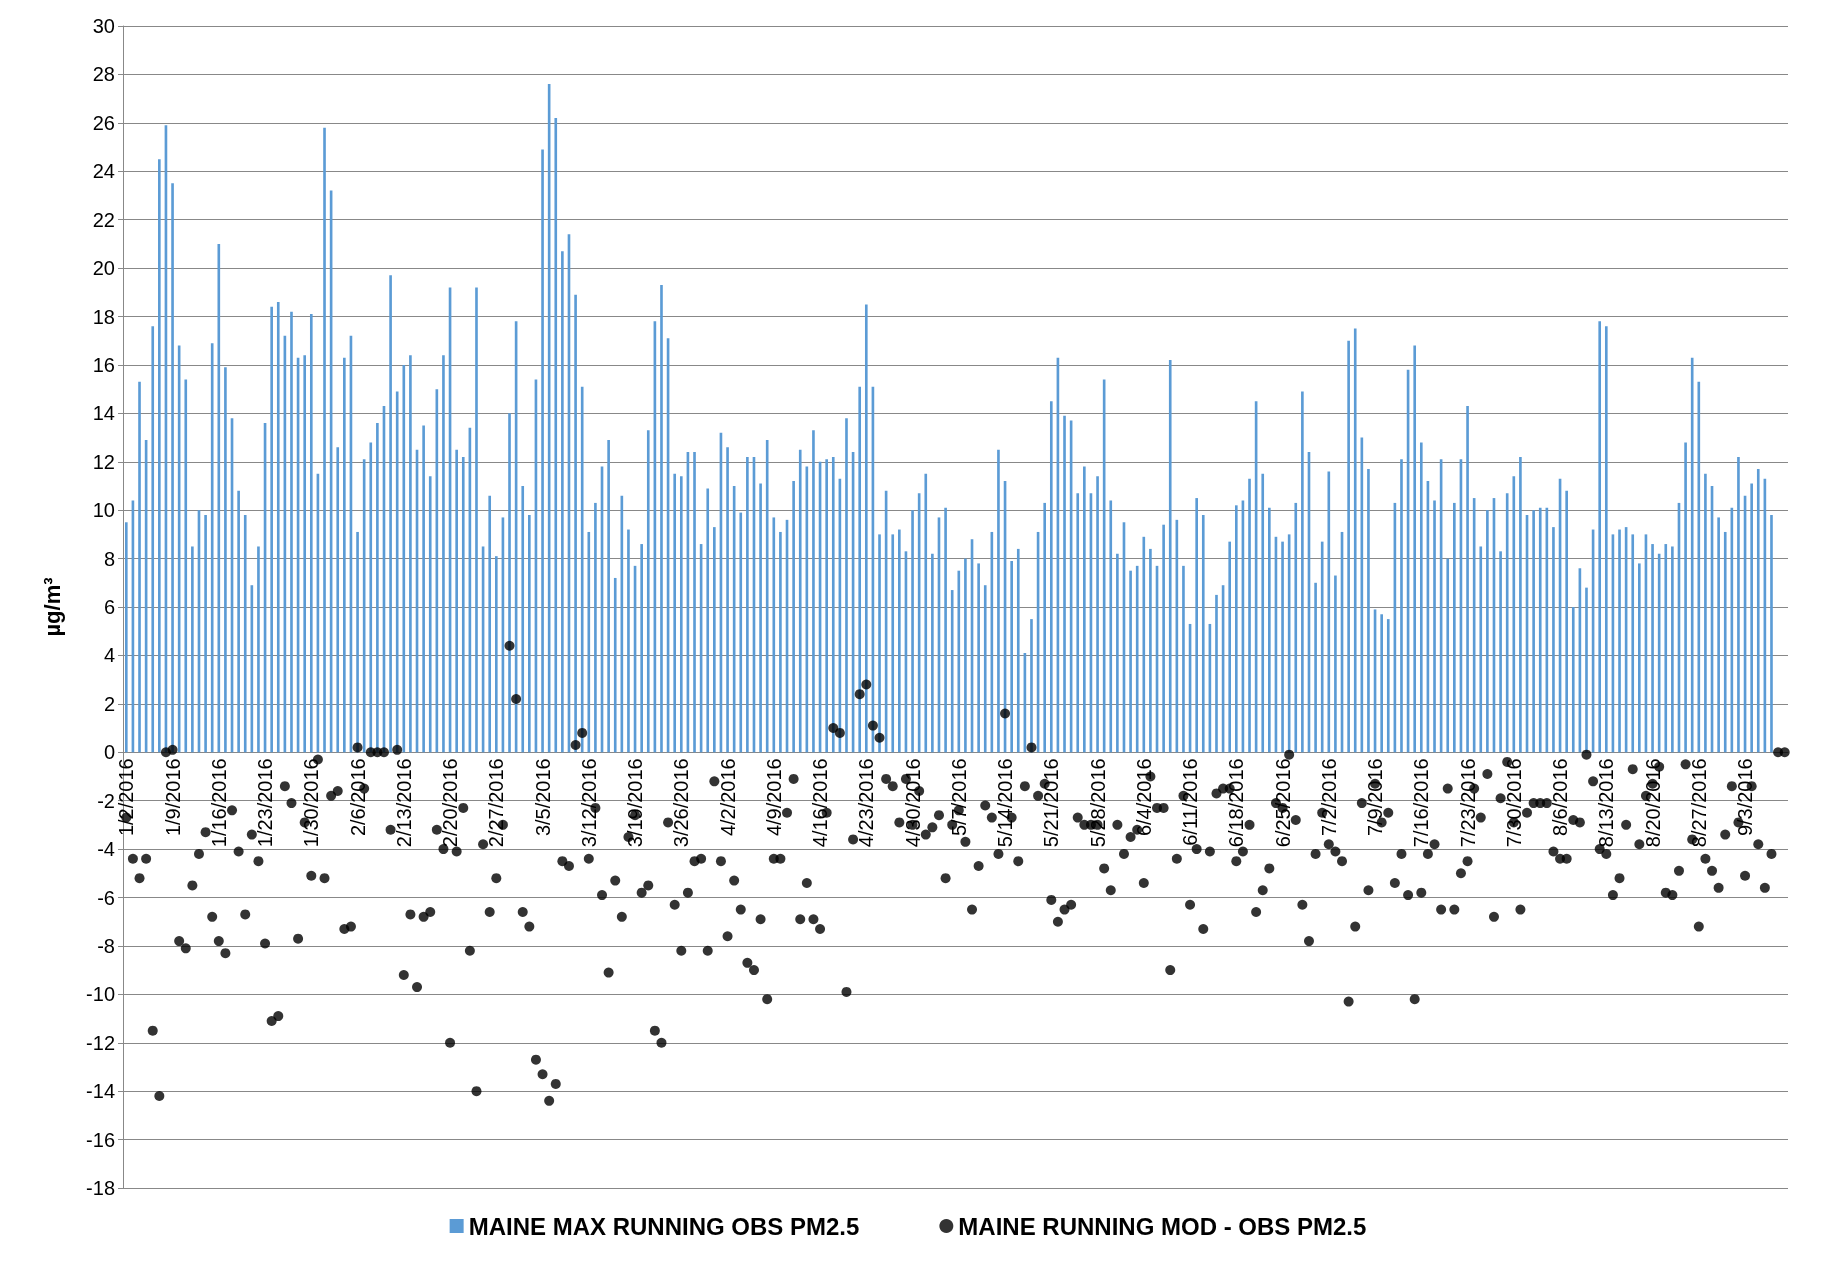 This screenshot has width=1824, height=1265. What do you see at coordinates (820, 803) in the screenshot?
I see `x-tick-label: 4/16/2016` at bounding box center [820, 803].